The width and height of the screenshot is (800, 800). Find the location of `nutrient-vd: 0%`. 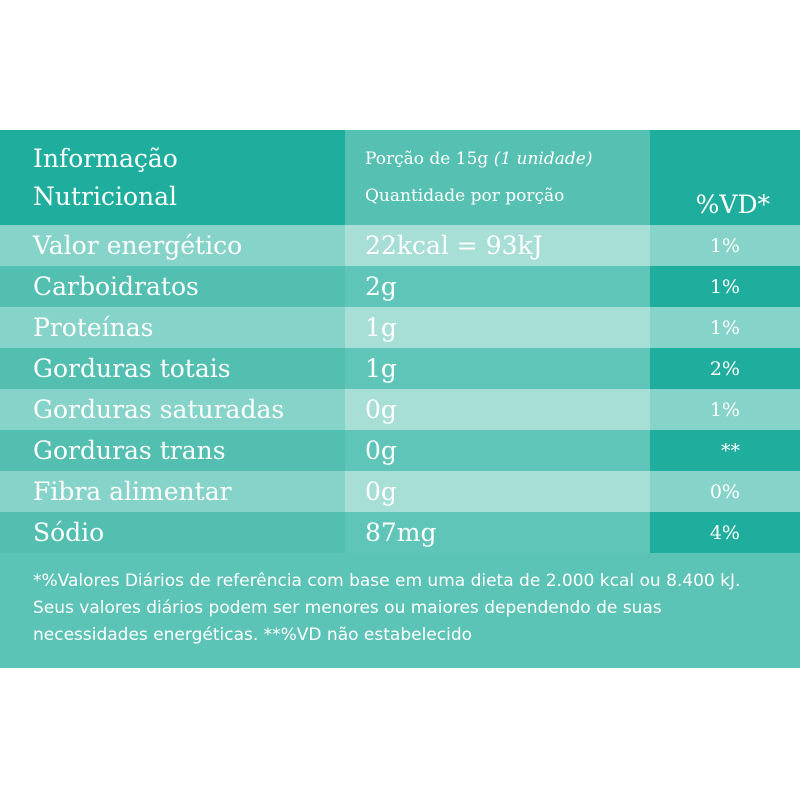

nutrient-vd: 0% is located at coordinates (725, 491).